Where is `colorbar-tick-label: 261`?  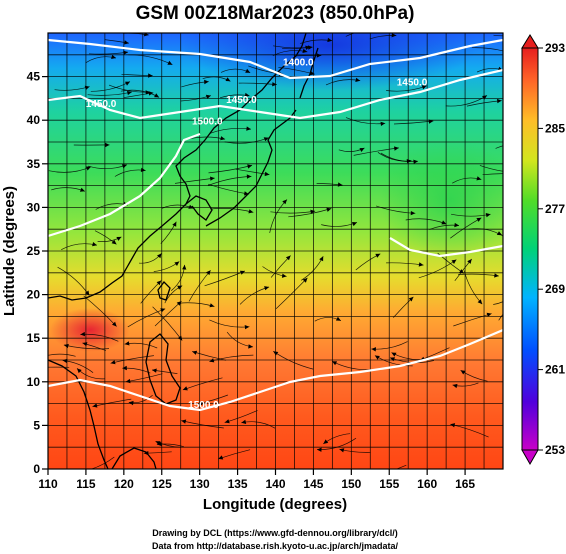
colorbar-tick-label: 261 is located at coordinates (555, 370).